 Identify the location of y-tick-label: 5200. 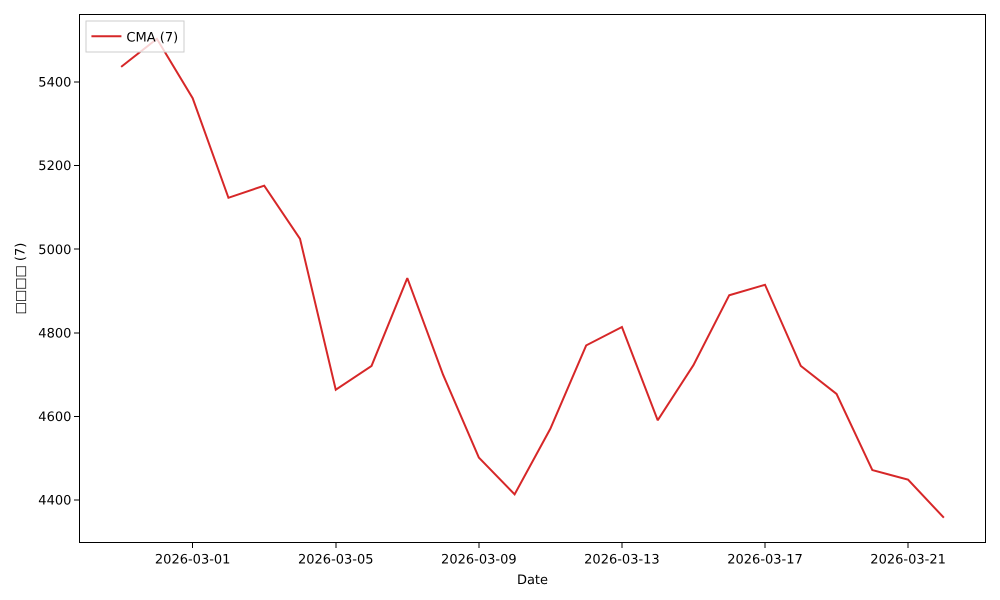
(55, 166).